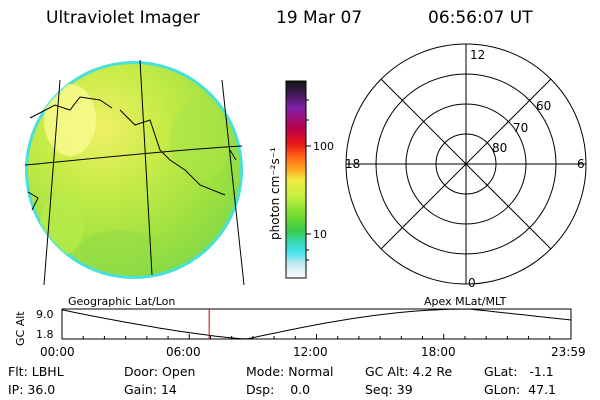 The image size is (600, 400). Describe the element at coordinates (278, 389) in the screenshot. I see `footer-dsp: Dsp: 0.0` at that location.